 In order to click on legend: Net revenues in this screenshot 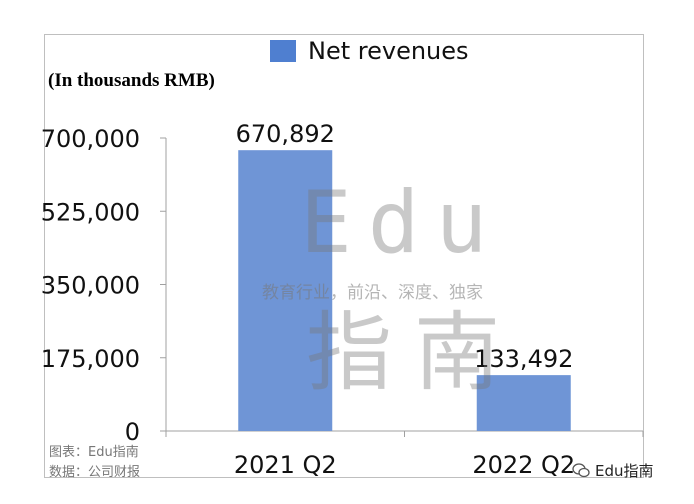, I will do `click(369, 51)`.